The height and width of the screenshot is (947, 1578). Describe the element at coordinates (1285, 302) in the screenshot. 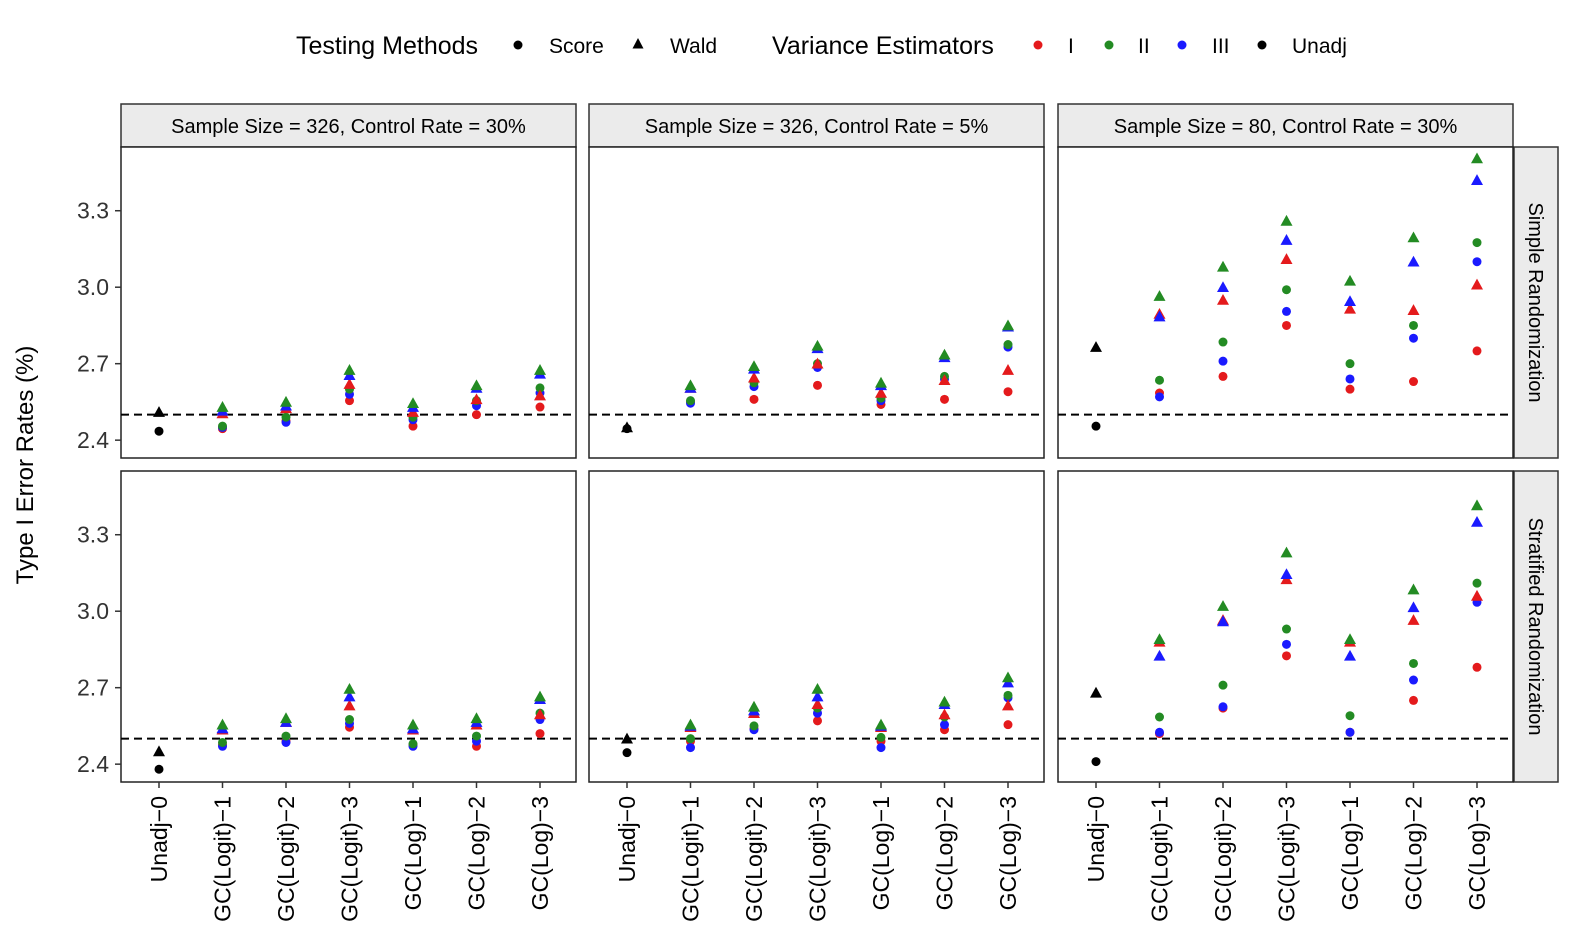

I see `panel-r1-c3` at that location.